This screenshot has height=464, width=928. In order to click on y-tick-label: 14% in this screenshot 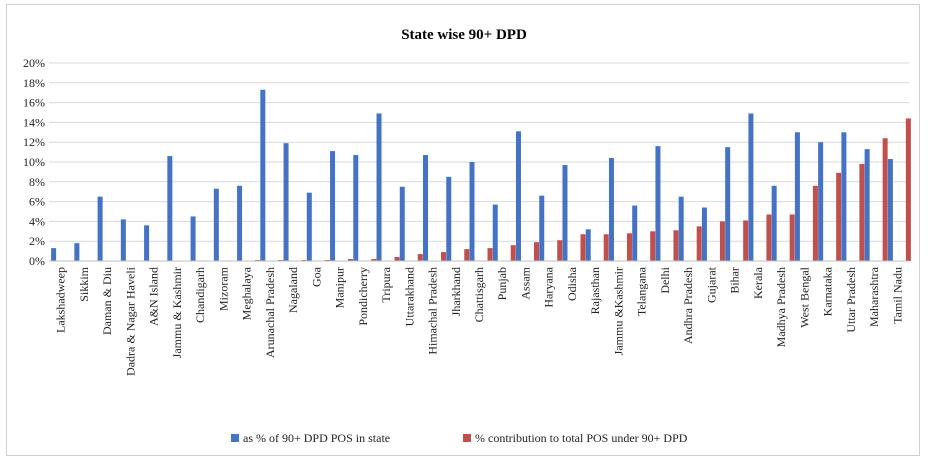, I will do `click(34, 122)`.